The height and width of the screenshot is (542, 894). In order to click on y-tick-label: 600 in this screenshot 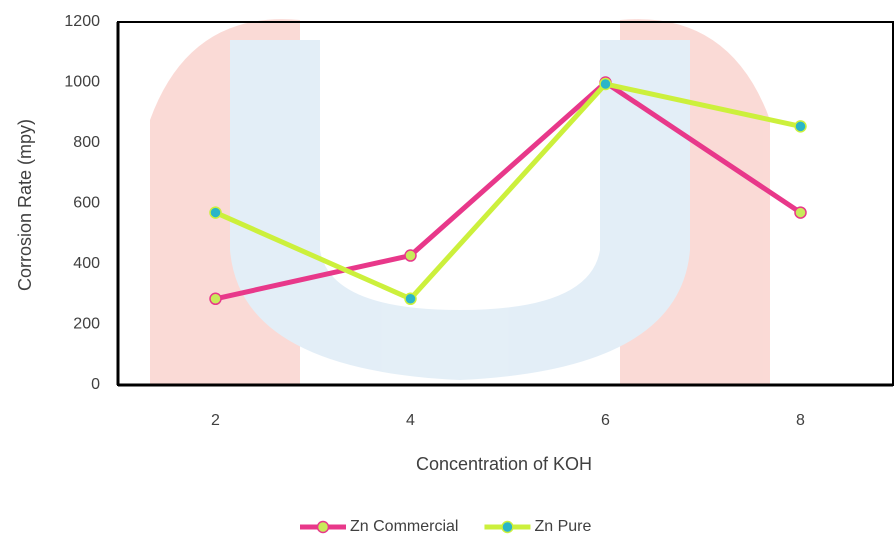, I will do `click(86, 203)`.